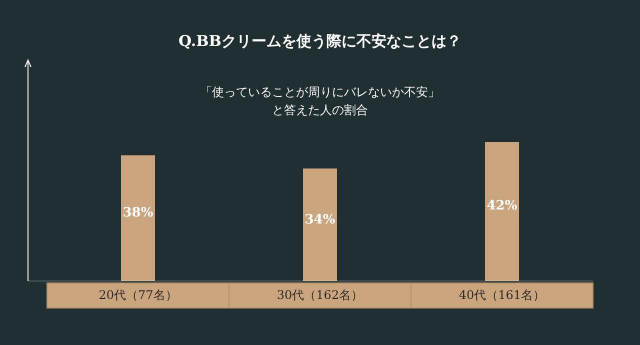 The image size is (640, 345). Describe the element at coordinates (138, 295) in the screenshot. I see `x-tick-label: 20代（77名）` at that location.